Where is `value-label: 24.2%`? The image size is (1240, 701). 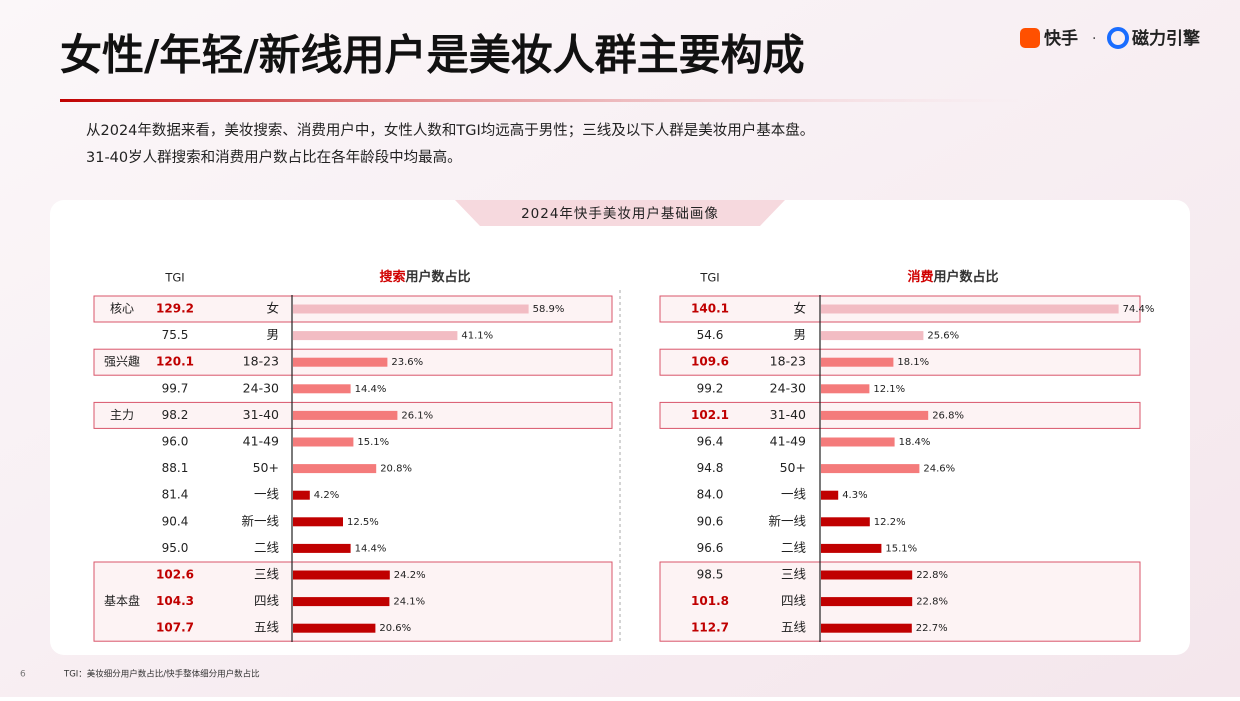 value-label: 24.2% is located at coordinates (410, 575).